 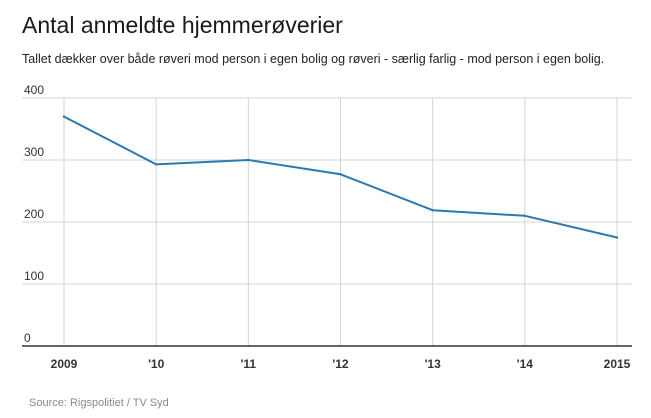 I want to click on x-tick-label: '12, so click(x=340, y=364).